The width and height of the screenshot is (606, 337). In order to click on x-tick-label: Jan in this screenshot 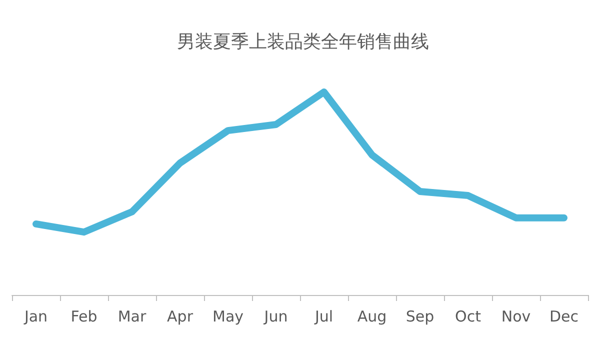, I will do `click(35, 317)`.